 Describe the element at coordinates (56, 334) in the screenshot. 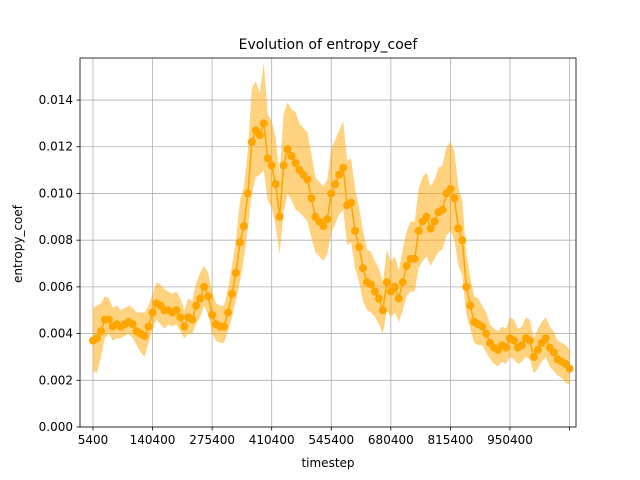

I see `y-tick-label: 0.004` at that location.